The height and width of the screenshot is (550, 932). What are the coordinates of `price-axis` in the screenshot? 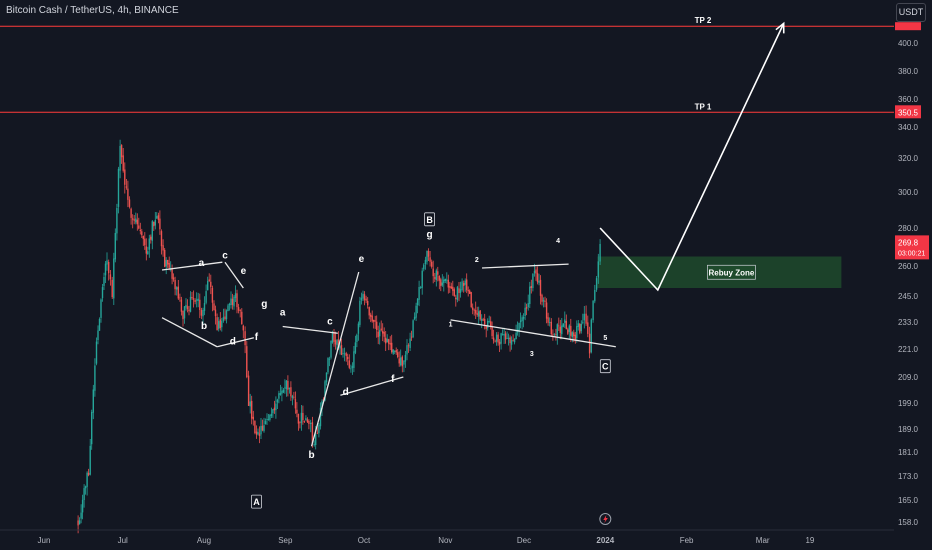 It's located at (913, 275).